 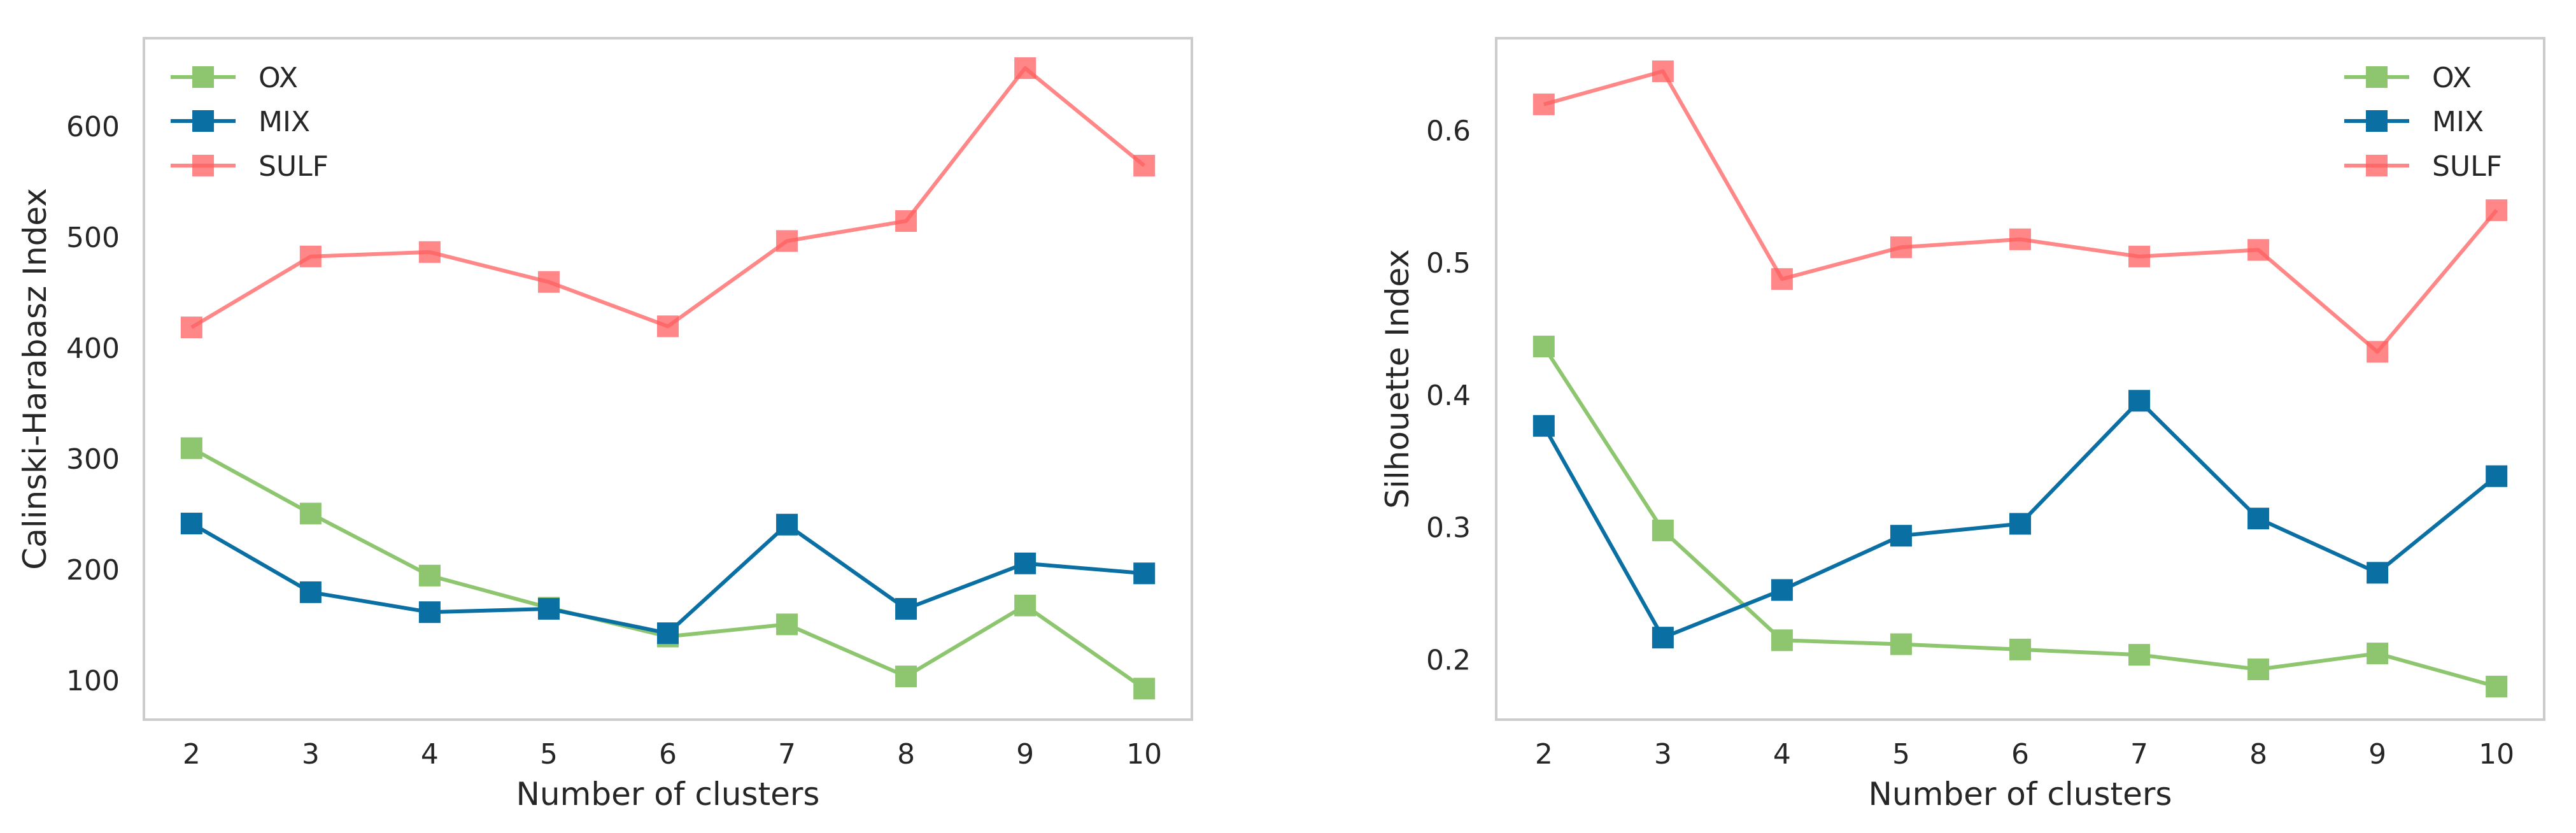 I want to click on legend-label-sulf: SULF, so click(x=2467, y=166).